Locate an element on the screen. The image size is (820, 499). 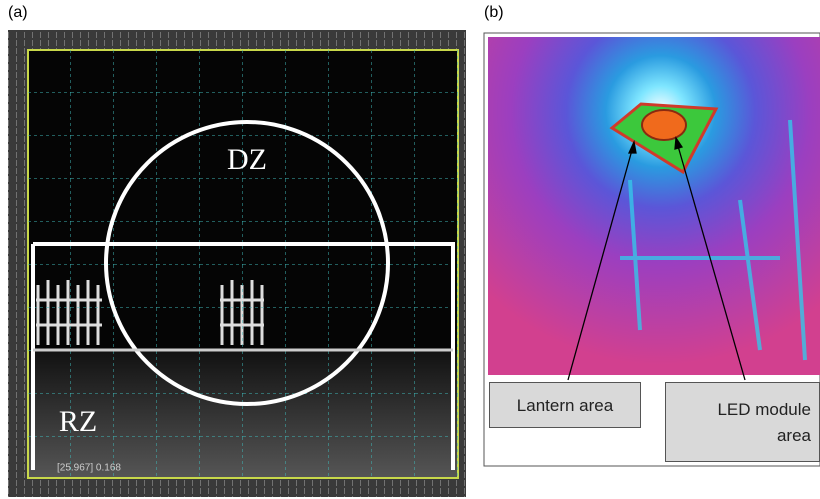
panel-label: (a) is located at coordinates (18, 12).